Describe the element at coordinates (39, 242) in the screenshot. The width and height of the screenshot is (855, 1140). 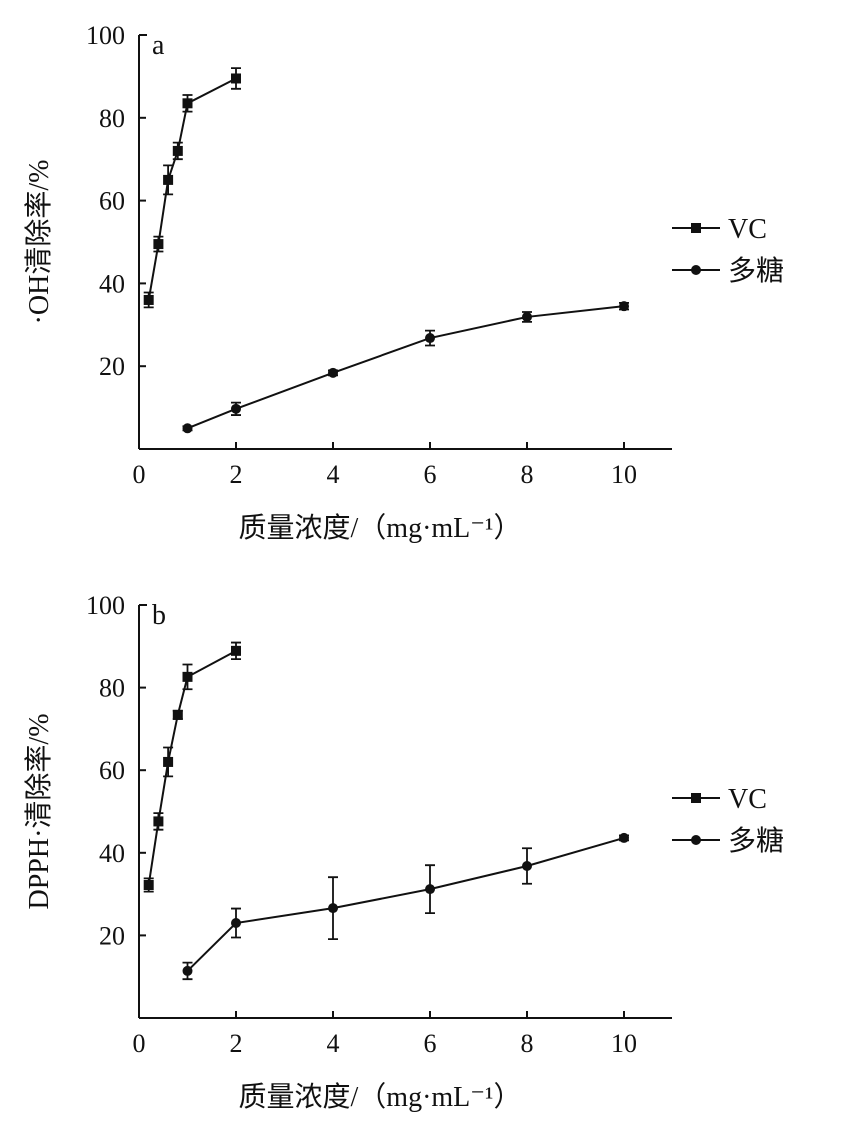
I see `y-axis-label: ·OH清除率/%` at that location.